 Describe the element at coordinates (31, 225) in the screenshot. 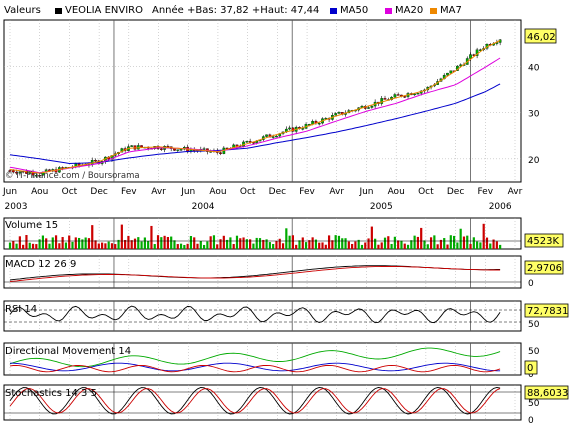

I see `panel-title-volume: Volume 15` at that location.